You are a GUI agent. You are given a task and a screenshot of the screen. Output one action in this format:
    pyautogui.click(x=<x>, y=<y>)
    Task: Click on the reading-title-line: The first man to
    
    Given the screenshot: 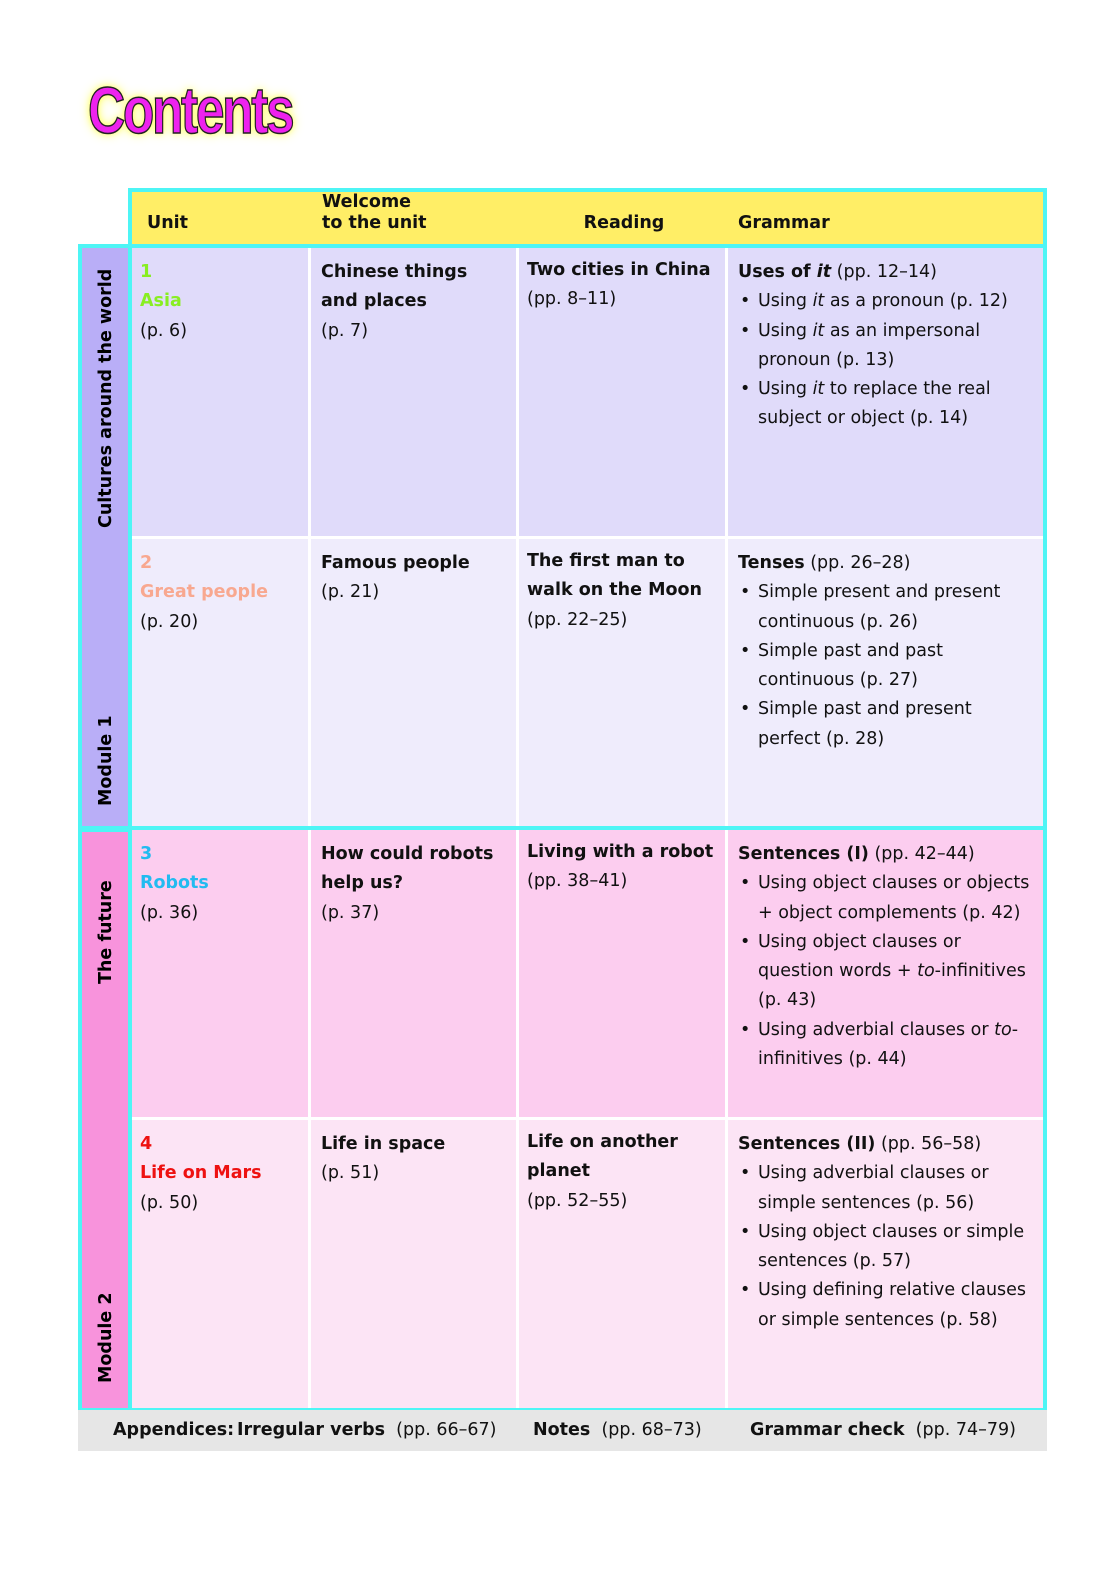 What is the action you would take?
    pyautogui.click(x=606, y=561)
    